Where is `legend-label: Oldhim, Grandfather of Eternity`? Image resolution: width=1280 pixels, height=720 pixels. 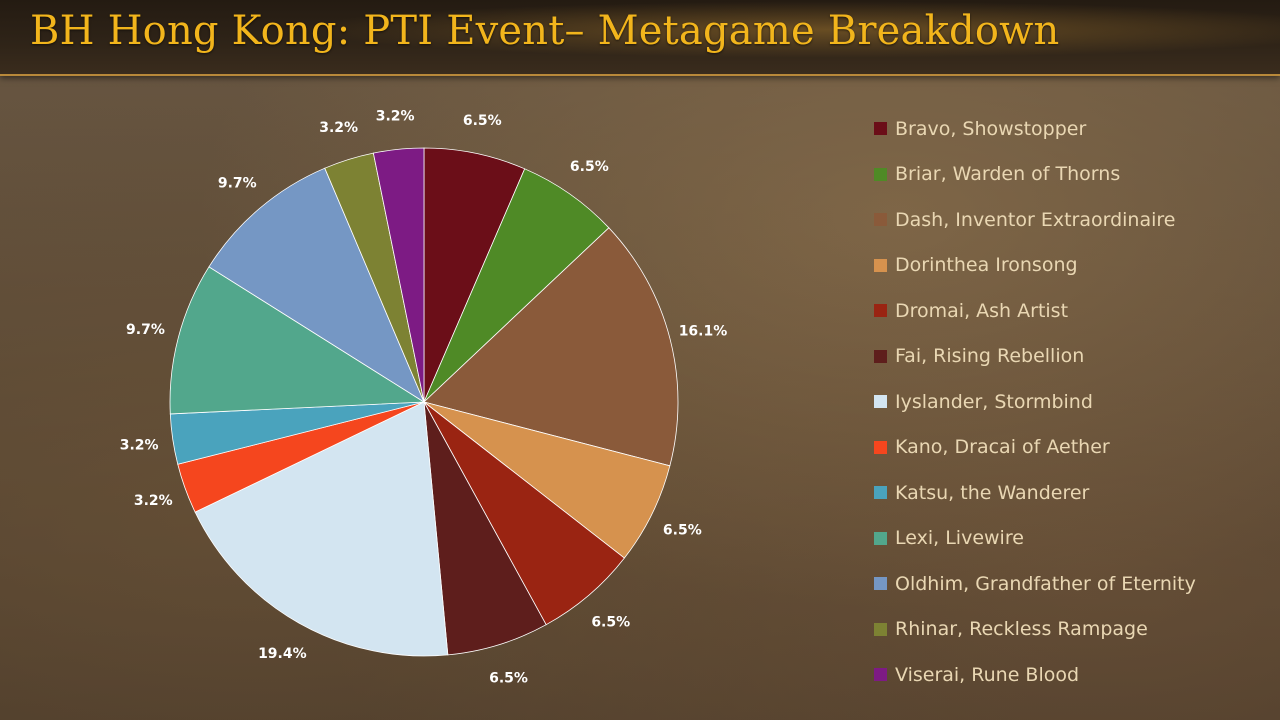
legend-label: Oldhim, Grandfather of Eternity is located at coordinates (1045, 583).